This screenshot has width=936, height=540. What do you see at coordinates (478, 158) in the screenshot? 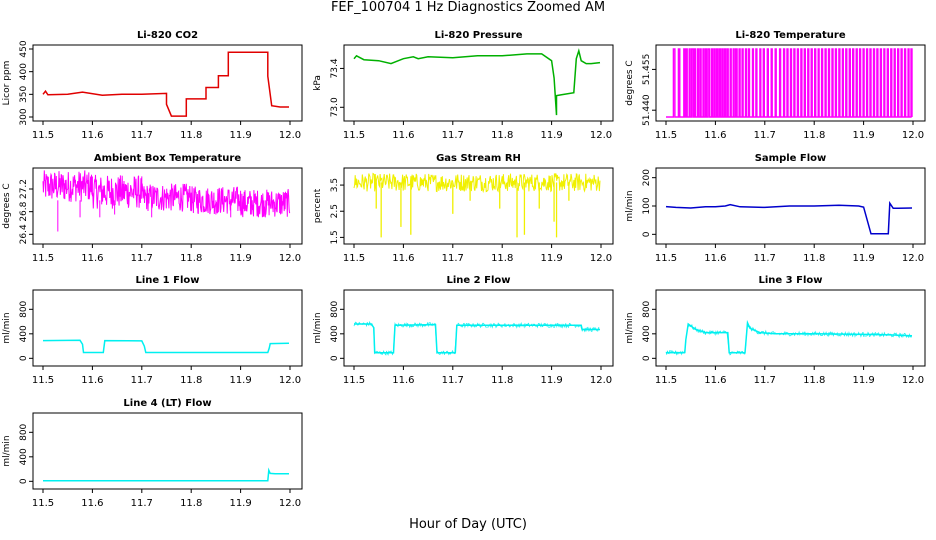
I see `panel-title: Gas Stream RH` at bounding box center [478, 158].